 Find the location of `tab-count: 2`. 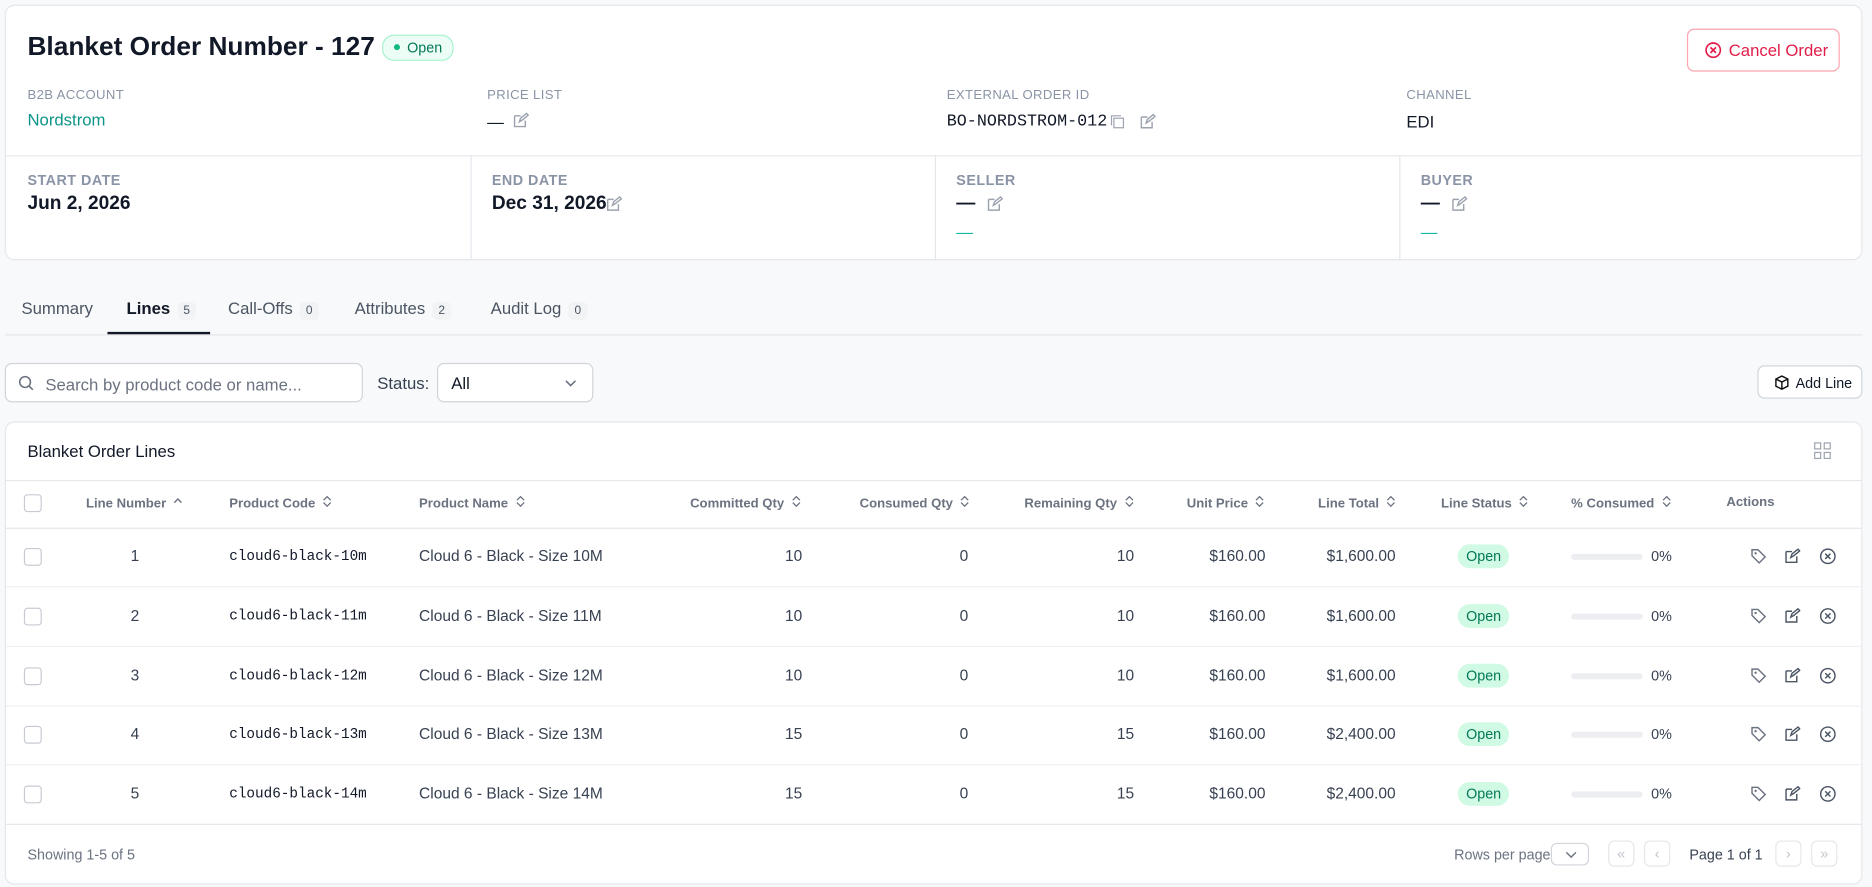

tab-count: 2 is located at coordinates (441, 311).